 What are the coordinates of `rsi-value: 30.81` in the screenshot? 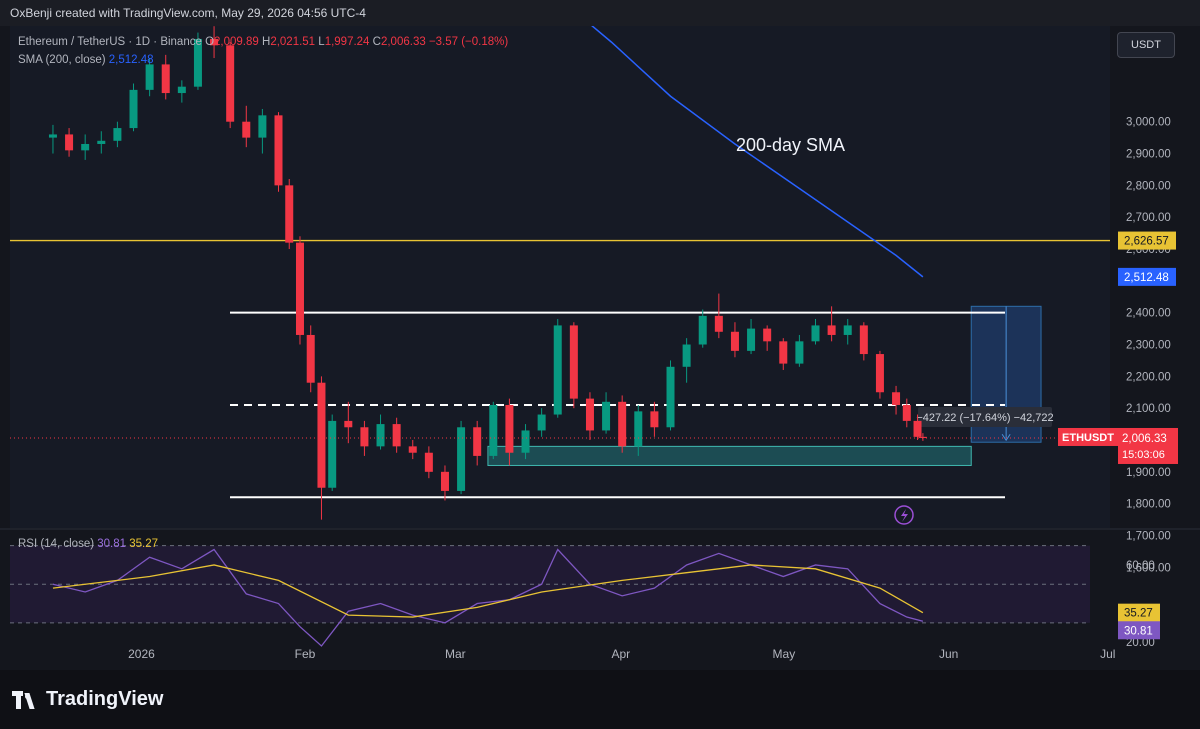 It's located at (112, 544).